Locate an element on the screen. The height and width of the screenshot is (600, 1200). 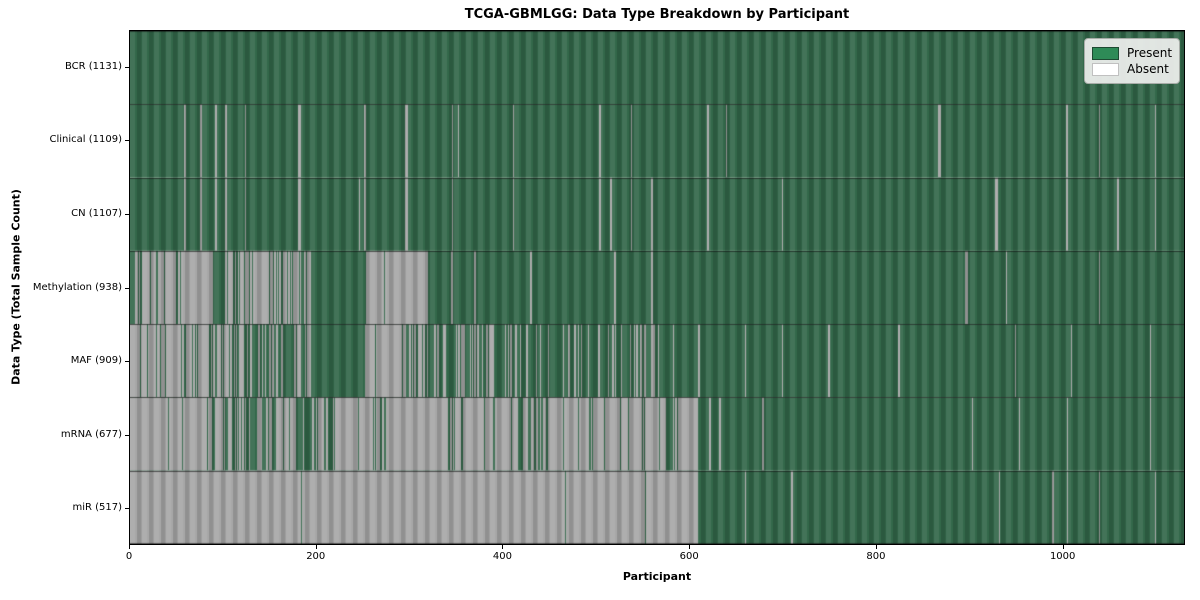
y-tick-label-BCR: BCR (1131) is located at coordinates (93, 66).